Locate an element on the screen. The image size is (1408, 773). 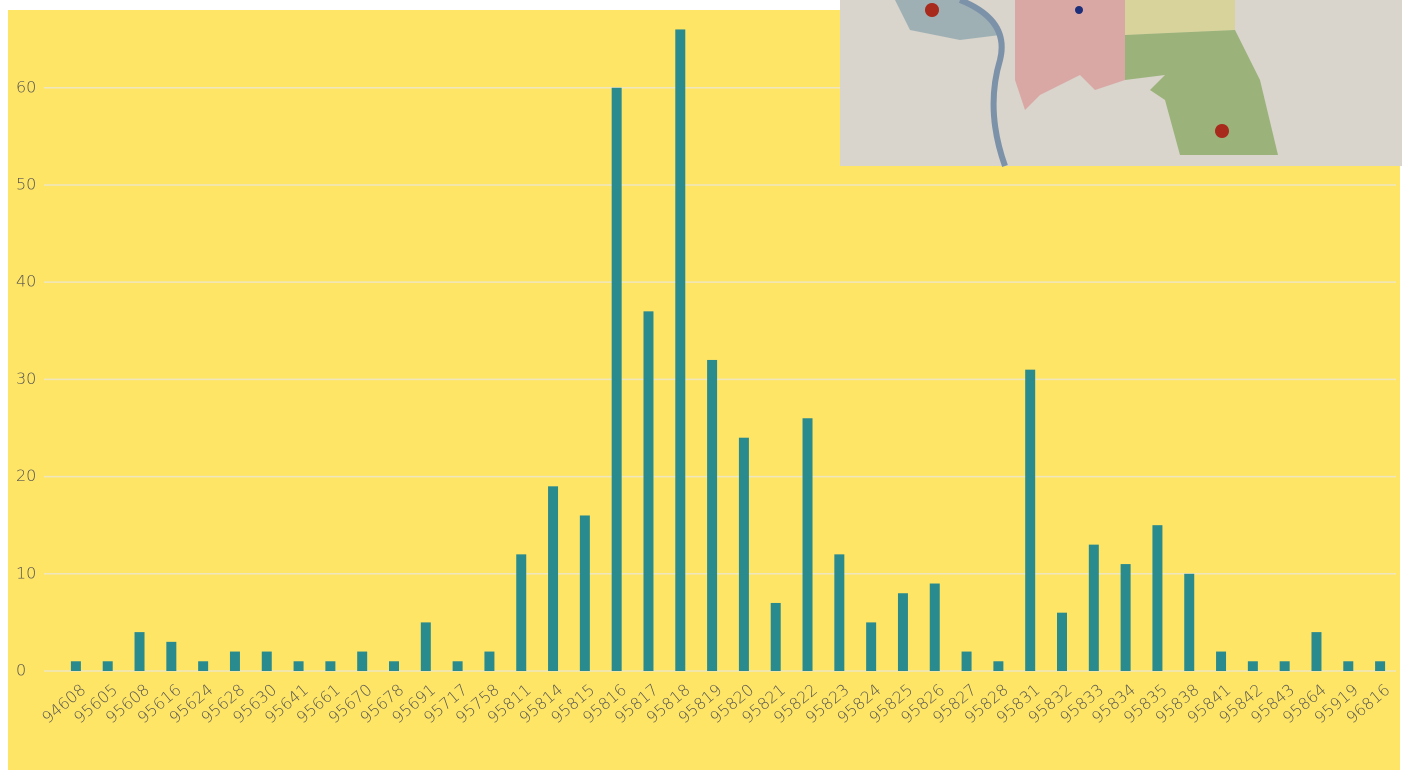
y-tick-label: 10 is located at coordinates (26, 572).